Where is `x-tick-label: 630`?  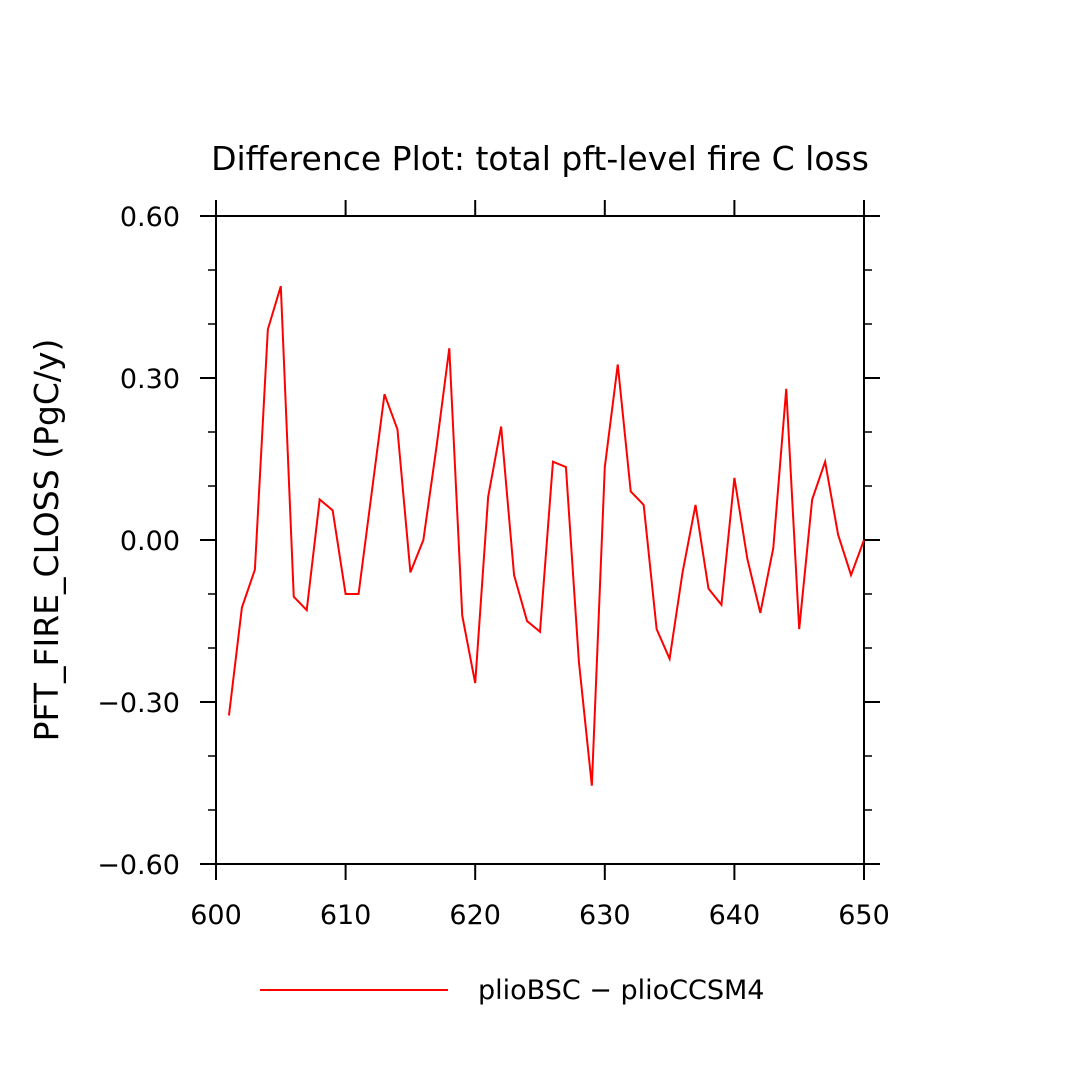
x-tick-label: 630 is located at coordinates (605, 915).